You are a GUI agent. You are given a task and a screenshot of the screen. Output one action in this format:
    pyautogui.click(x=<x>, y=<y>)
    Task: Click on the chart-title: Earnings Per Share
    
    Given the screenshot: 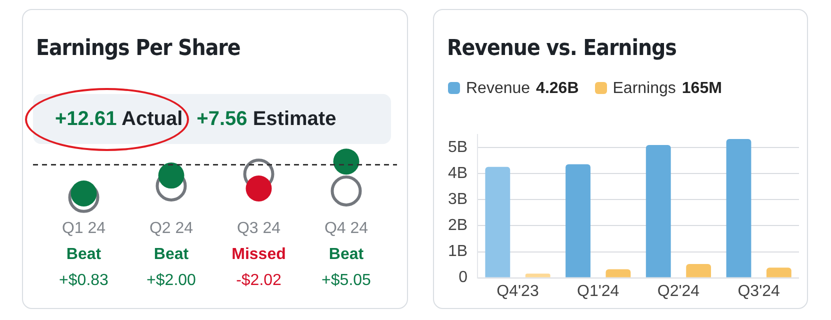 What is the action you would take?
    pyautogui.click(x=138, y=48)
    